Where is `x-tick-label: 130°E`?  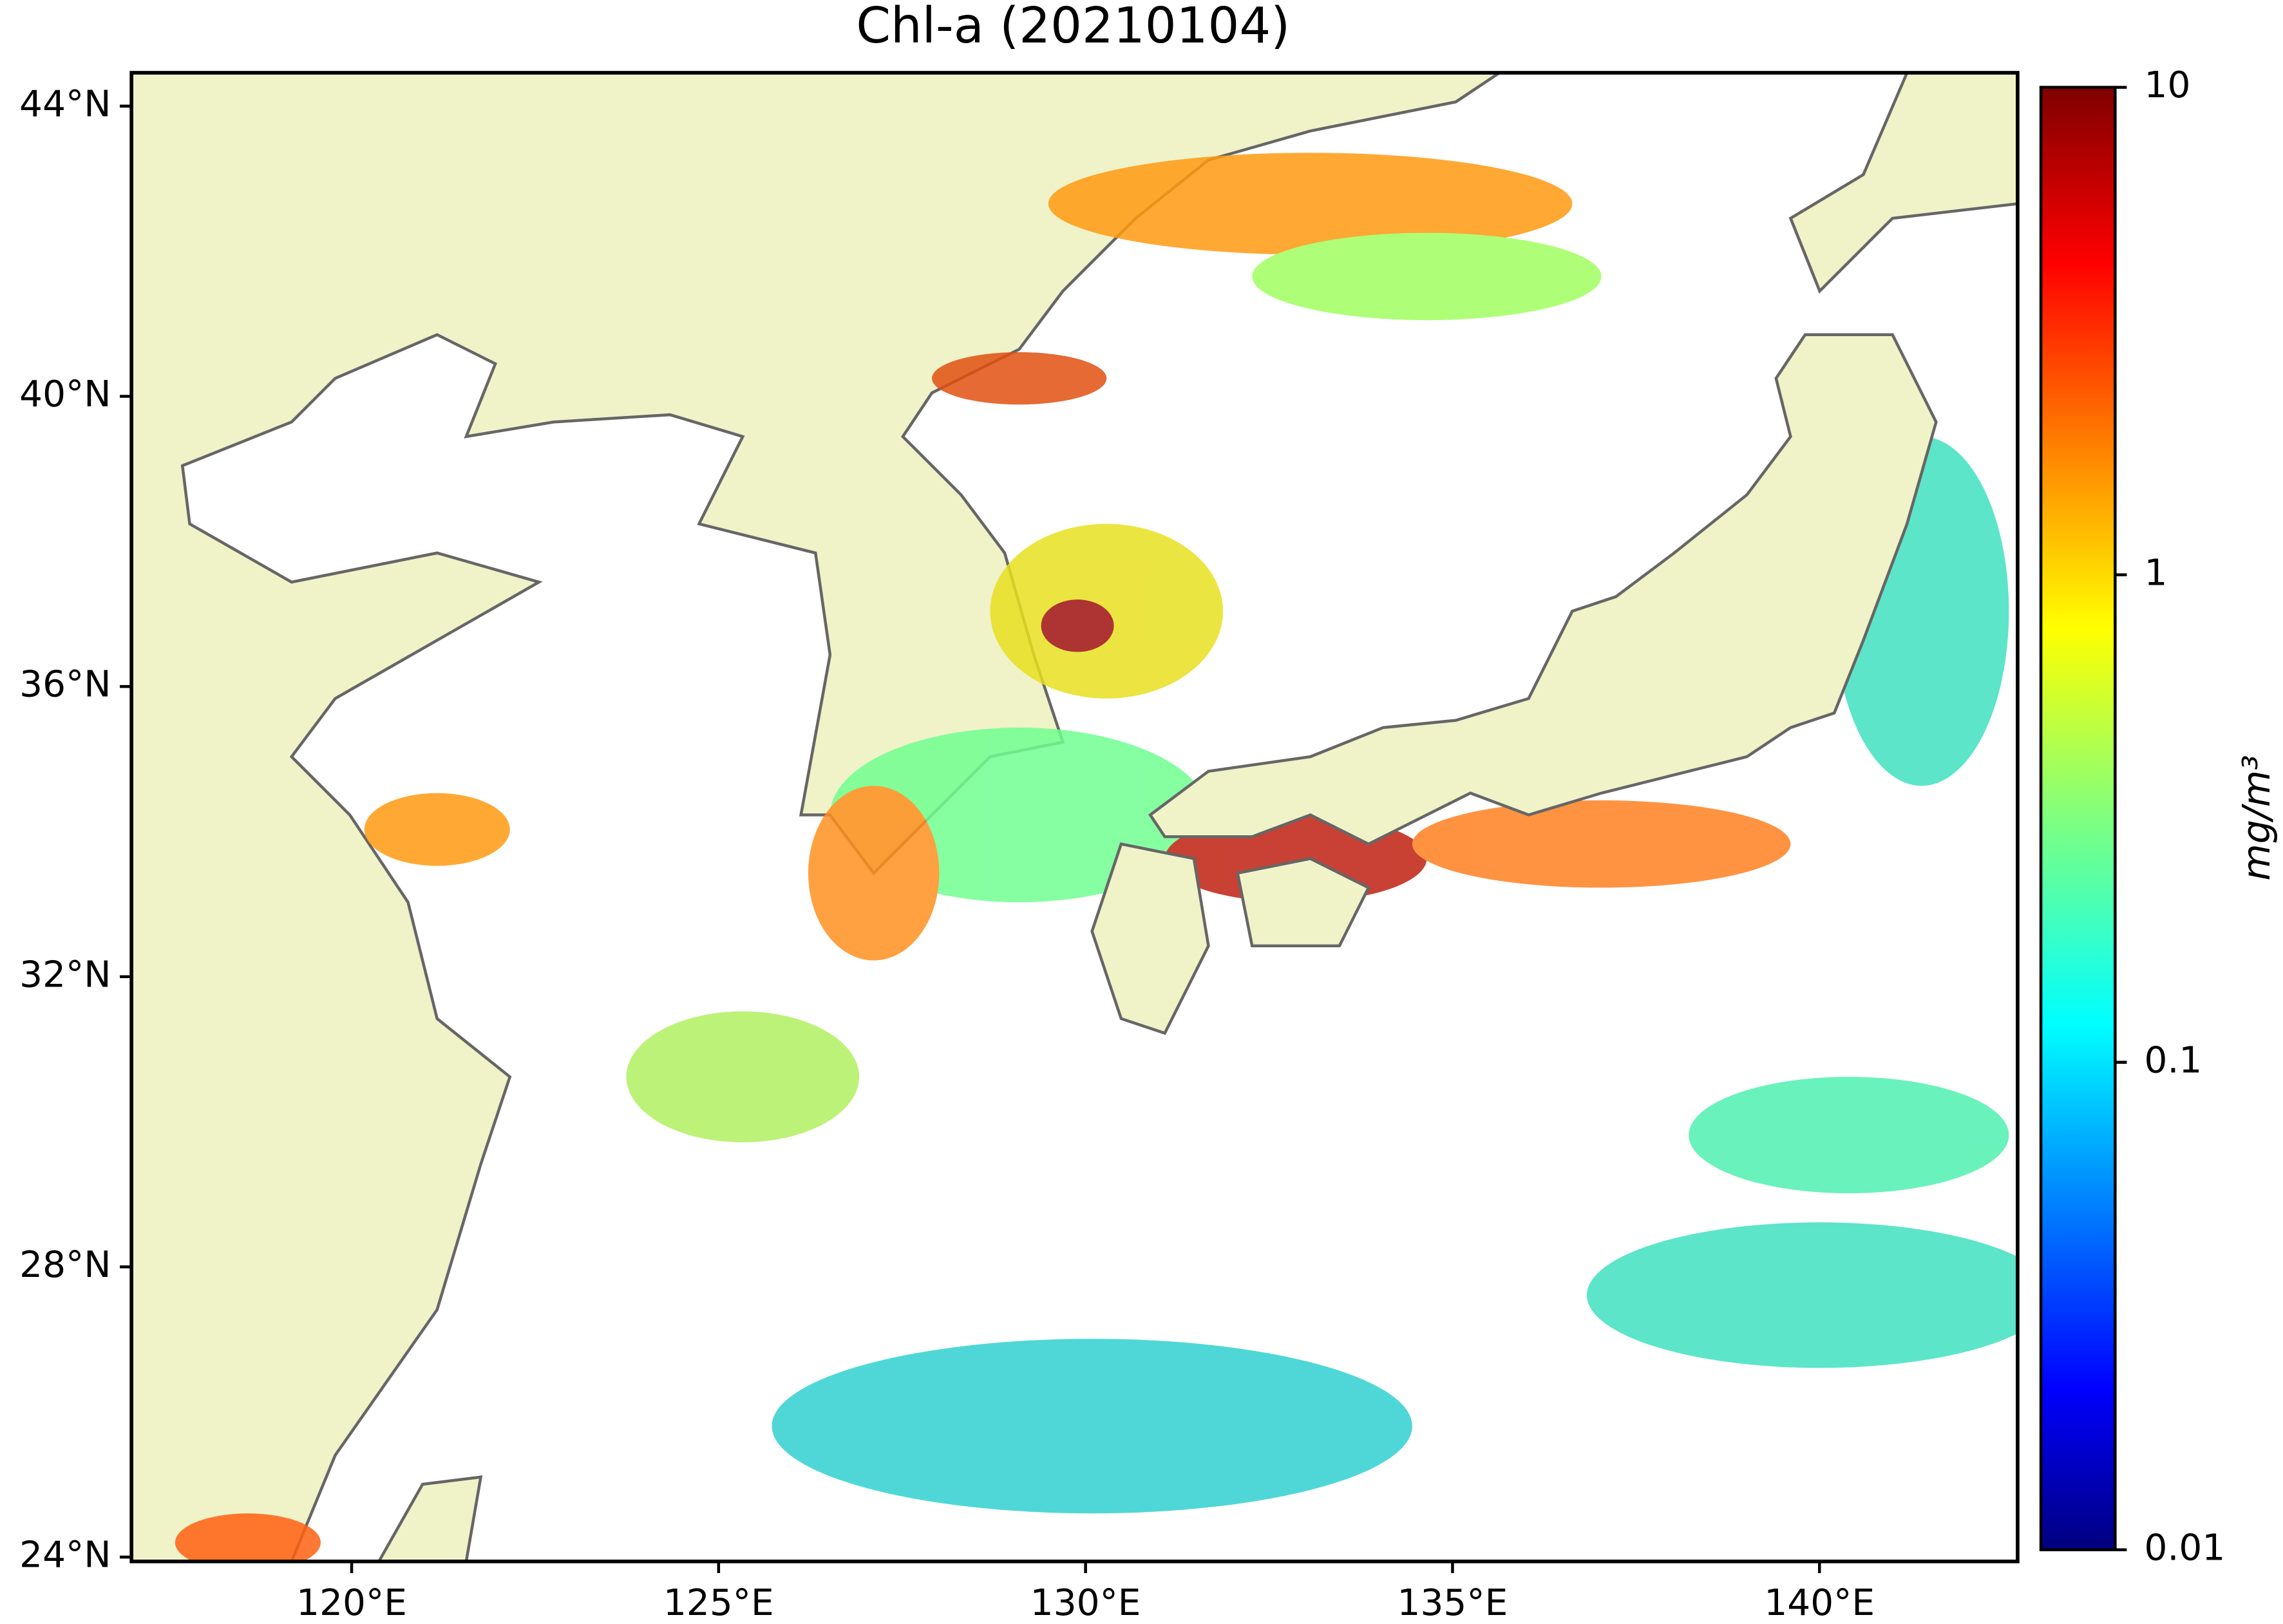
x-tick-label: 130°E is located at coordinates (1085, 1603).